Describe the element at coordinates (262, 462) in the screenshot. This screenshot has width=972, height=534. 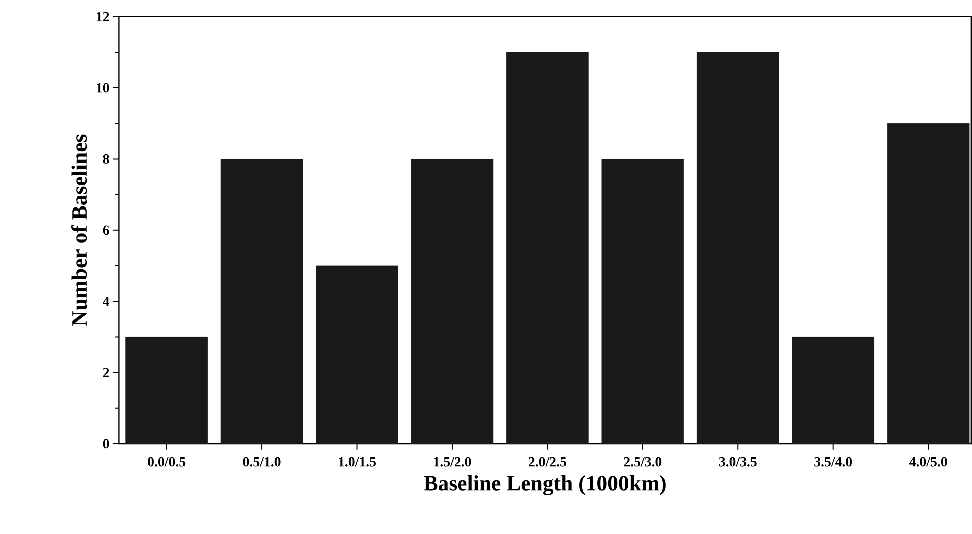
I see `x-tick-label: 0.5/1.0` at that location.